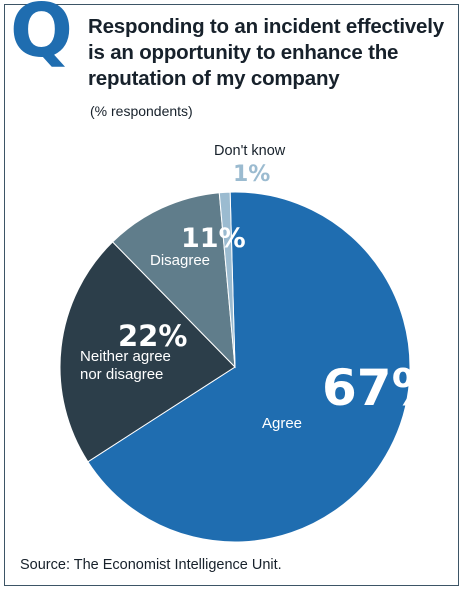 Image resolution: width=465 pixels, height=592 pixels. What do you see at coordinates (173, 280) in the screenshot?
I see `pie-slice-disagree` at bounding box center [173, 280].